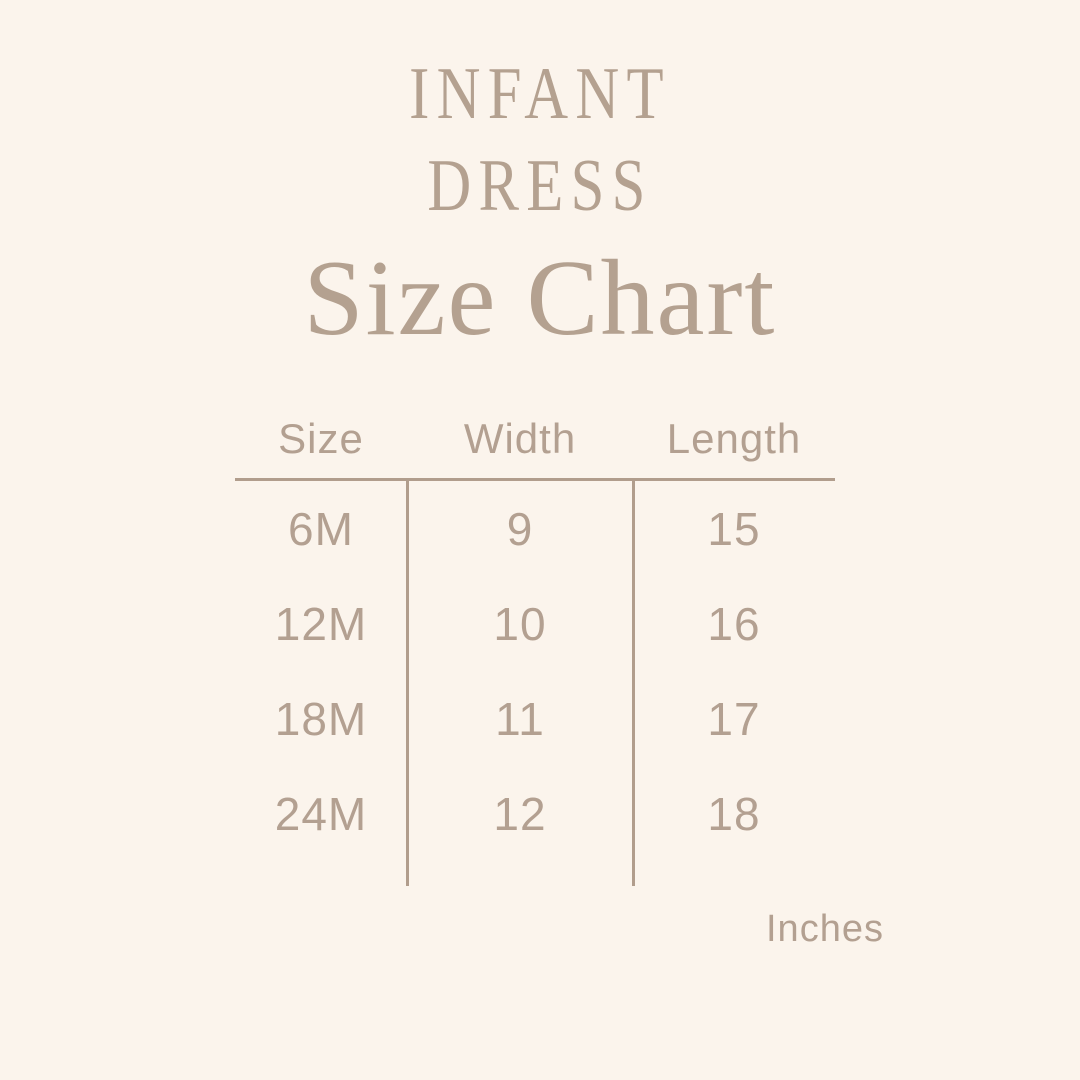  What do you see at coordinates (520, 528) in the screenshot?
I see `cell-width: 9` at bounding box center [520, 528].